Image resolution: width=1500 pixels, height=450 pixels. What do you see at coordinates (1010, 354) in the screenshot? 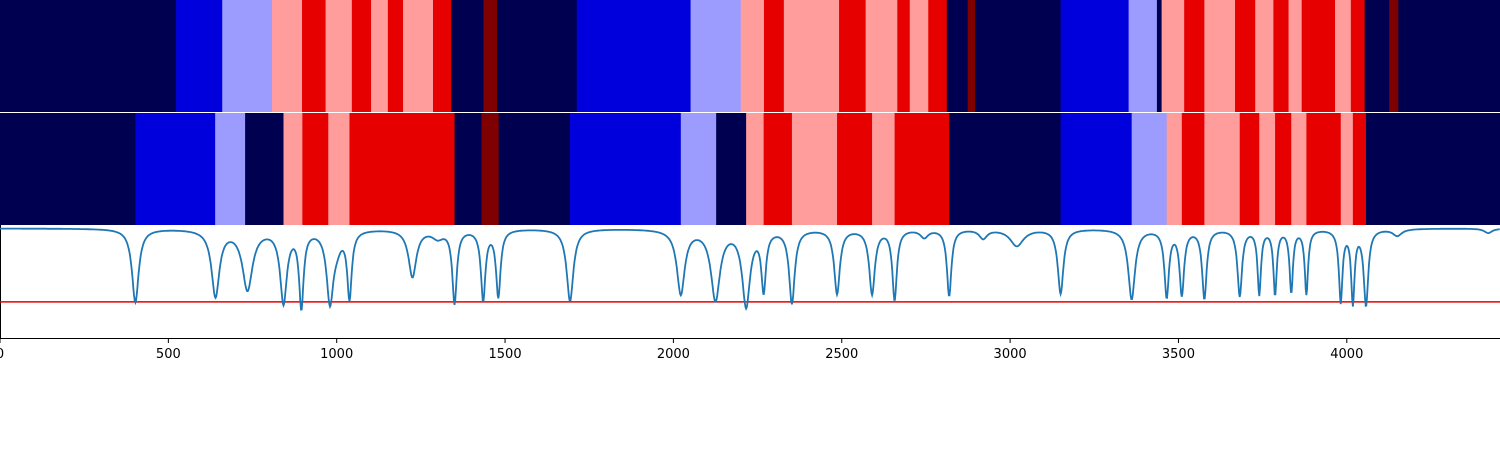
I see `x-tick-label: 3000` at bounding box center [1010, 354].